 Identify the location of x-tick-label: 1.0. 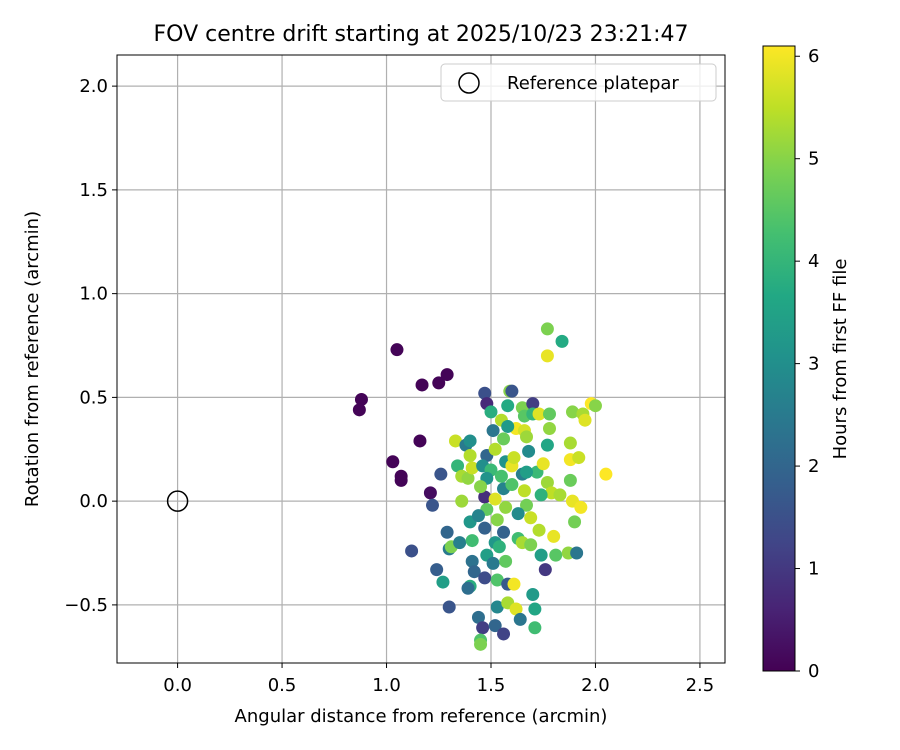
(386, 685).